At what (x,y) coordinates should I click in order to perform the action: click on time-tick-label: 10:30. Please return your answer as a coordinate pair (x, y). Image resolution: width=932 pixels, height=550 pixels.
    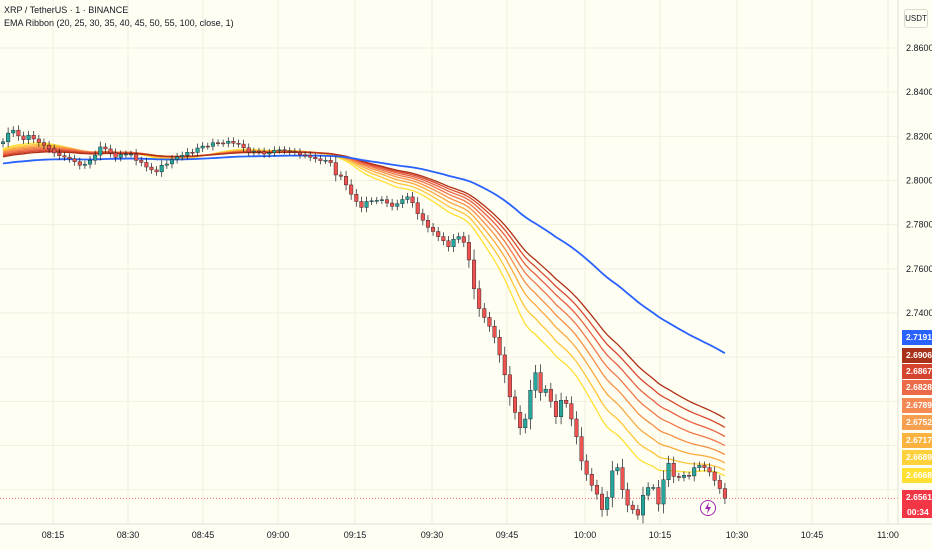
    Looking at the image, I should click on (737, 535).